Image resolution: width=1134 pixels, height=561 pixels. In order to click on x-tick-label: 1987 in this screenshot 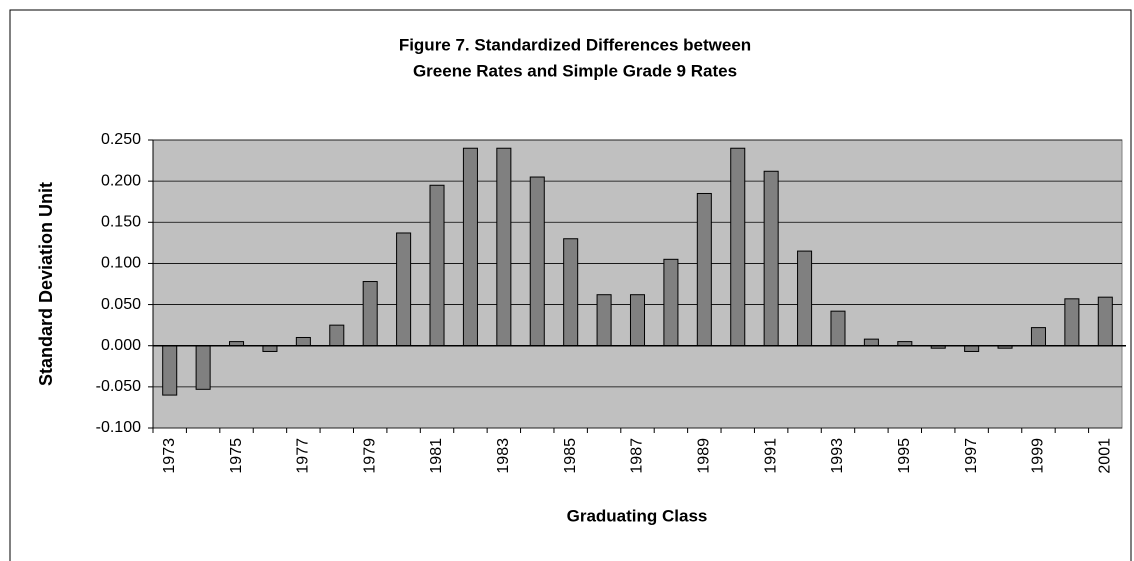, I will do `click(637, 456)`.